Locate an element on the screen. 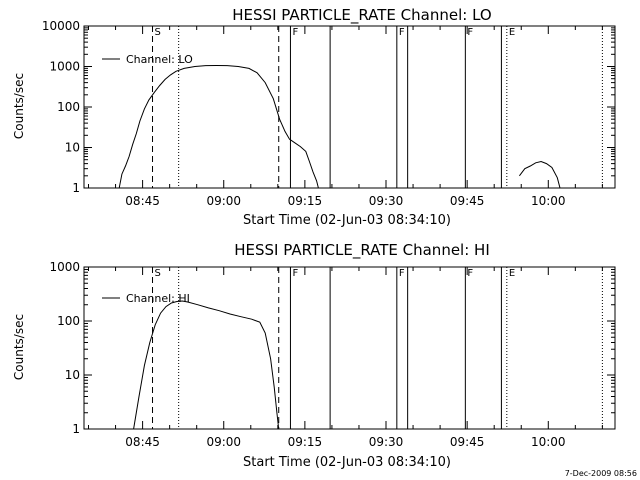 The image size is (640, 480). legend-label: Channel: HI is located at coordinates (158, 298).